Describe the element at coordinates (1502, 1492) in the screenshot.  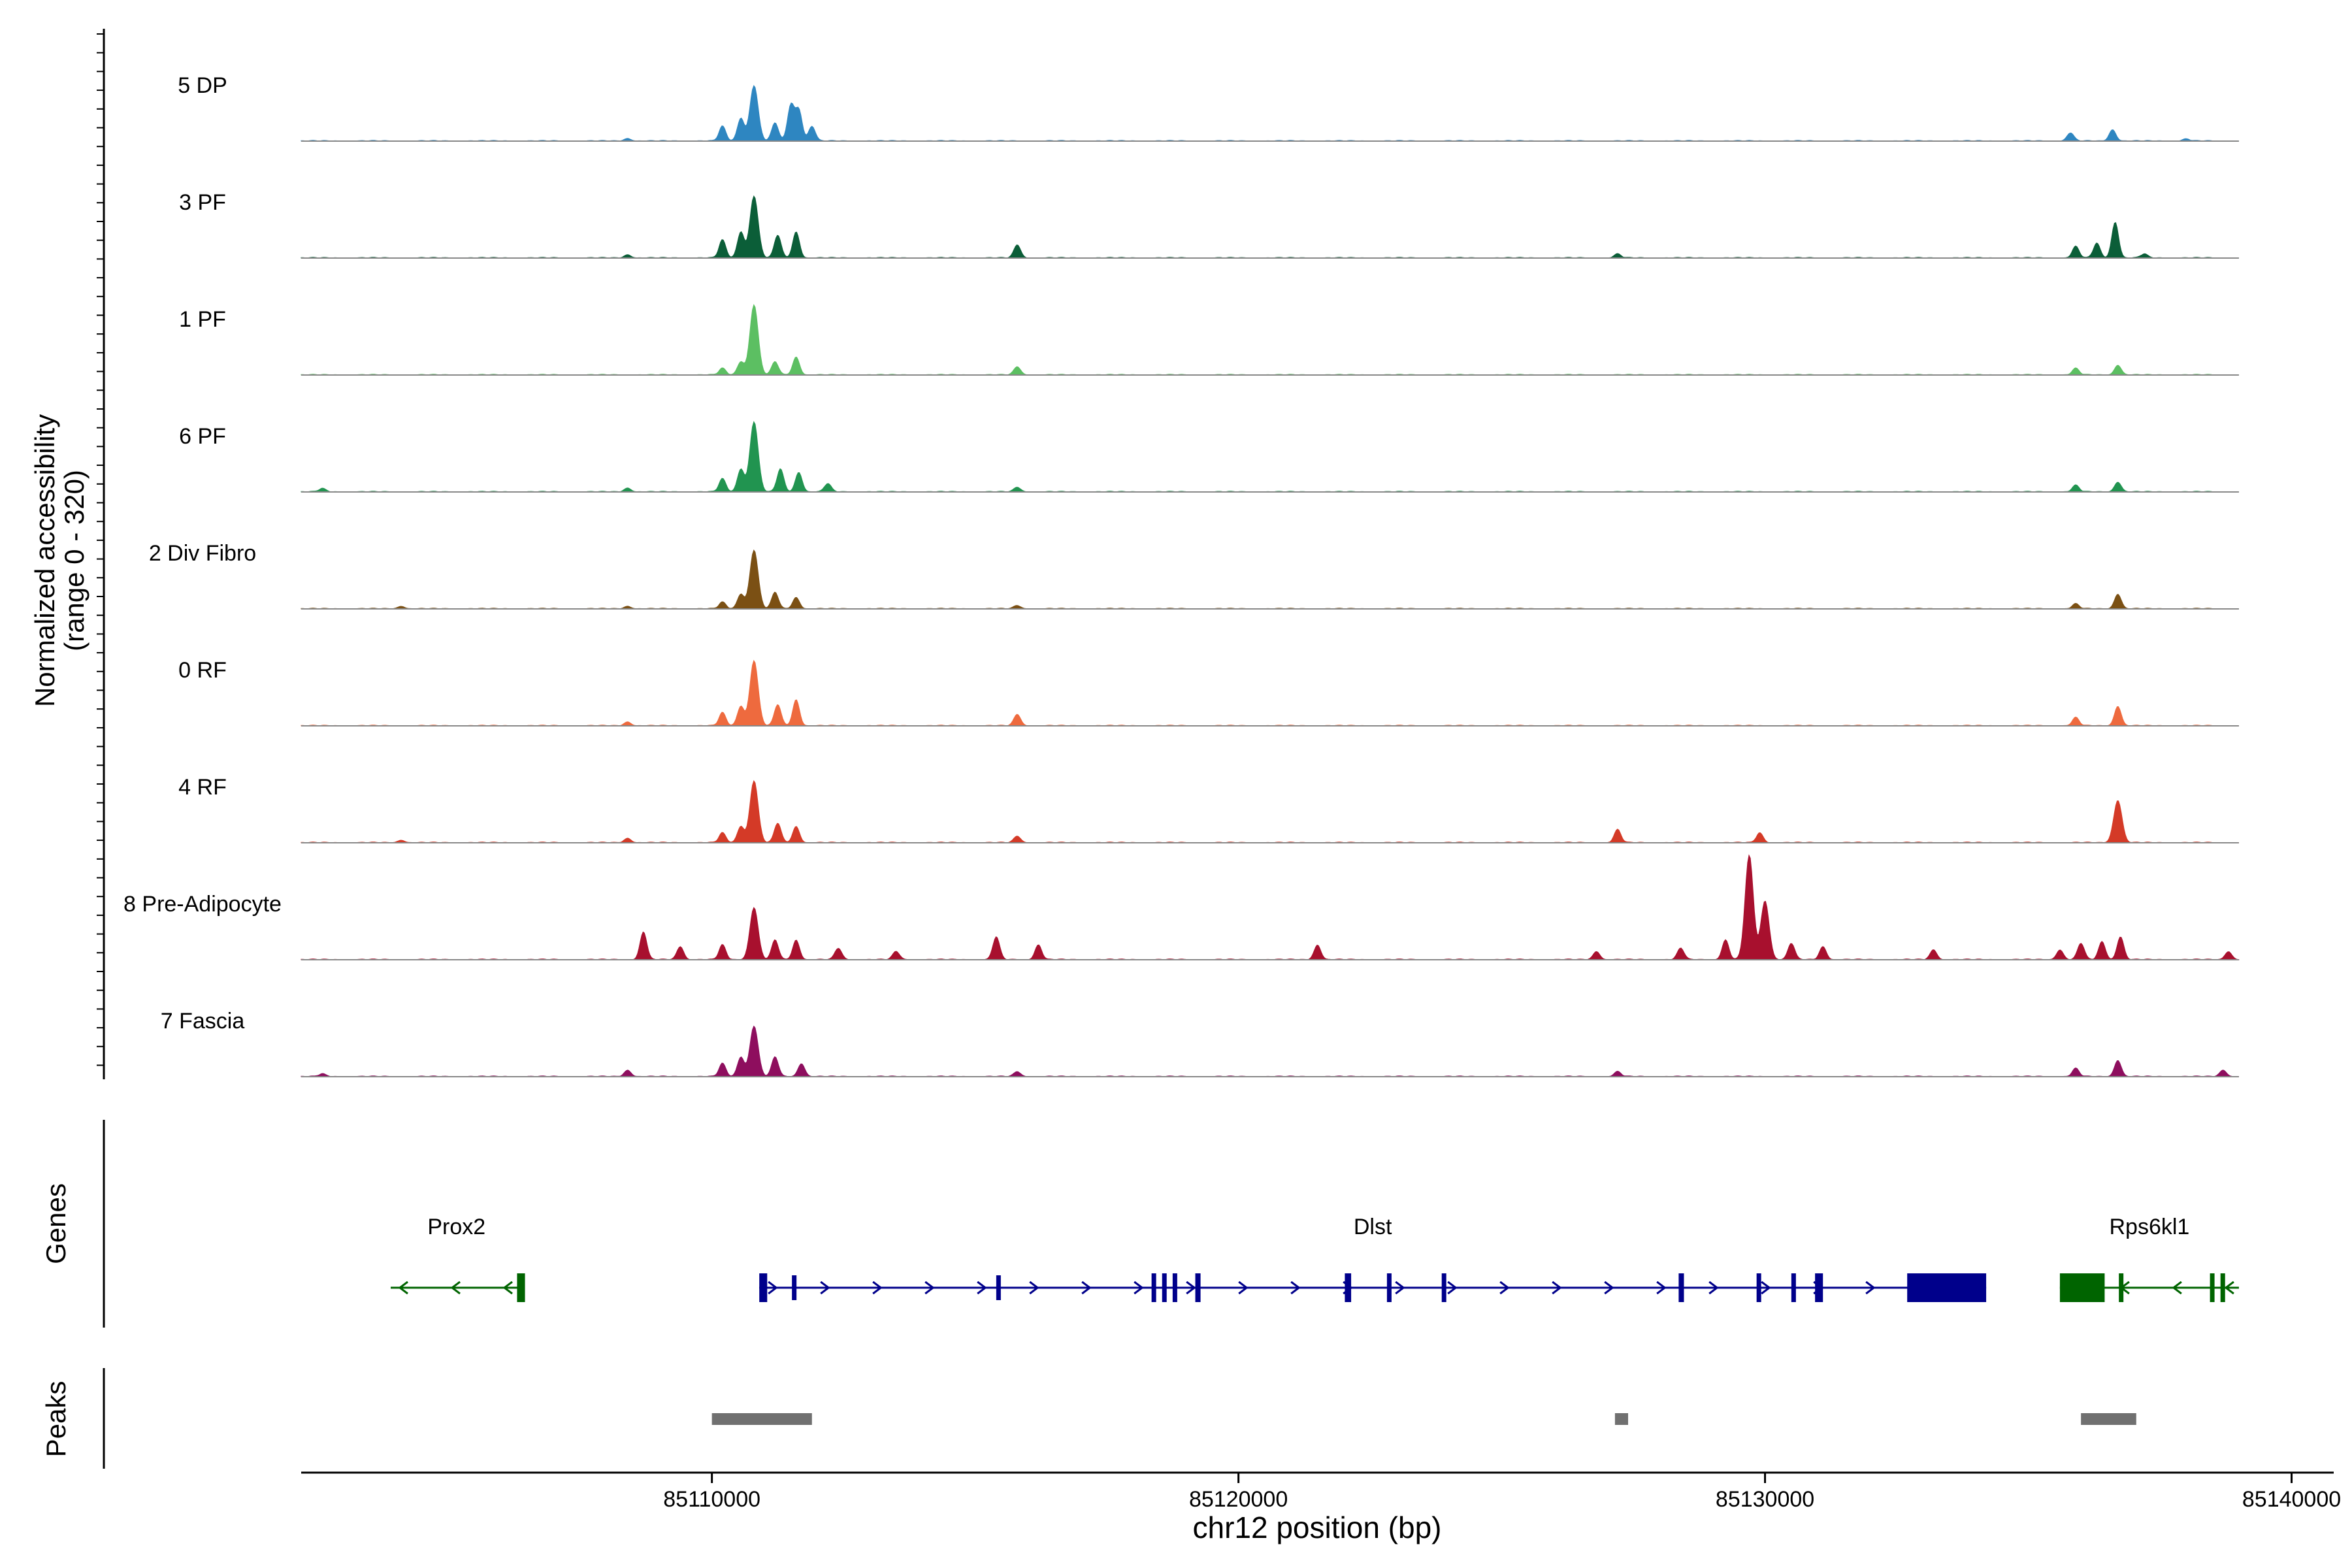
I see `x-axis-ticks: 85110000 85120000 85130000 85140000` at that location.